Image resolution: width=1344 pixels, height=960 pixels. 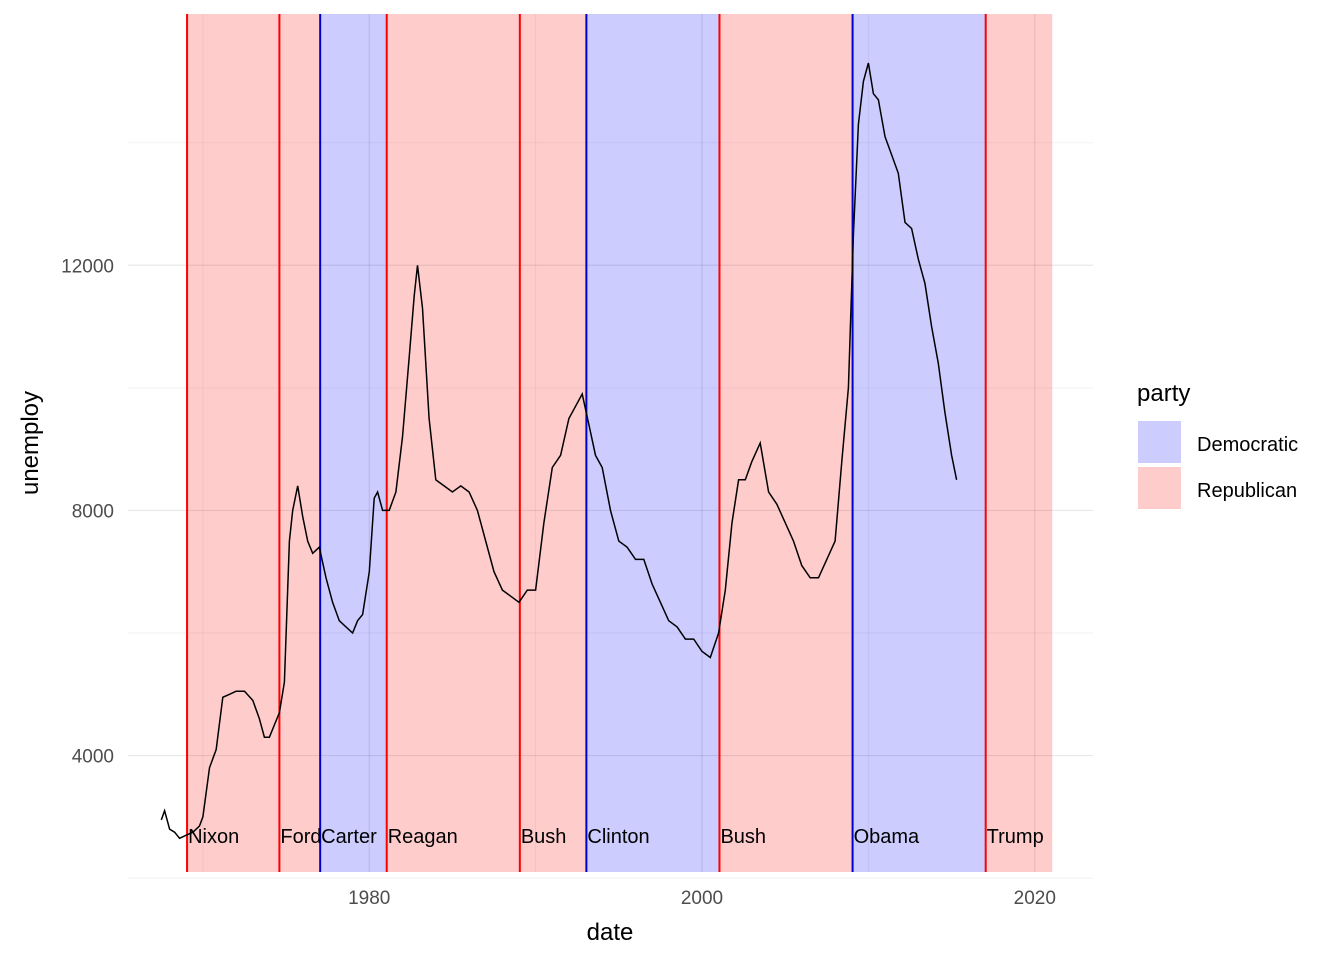 I want to click on x-tick-1980: 1980, so click(x=369, y=898).